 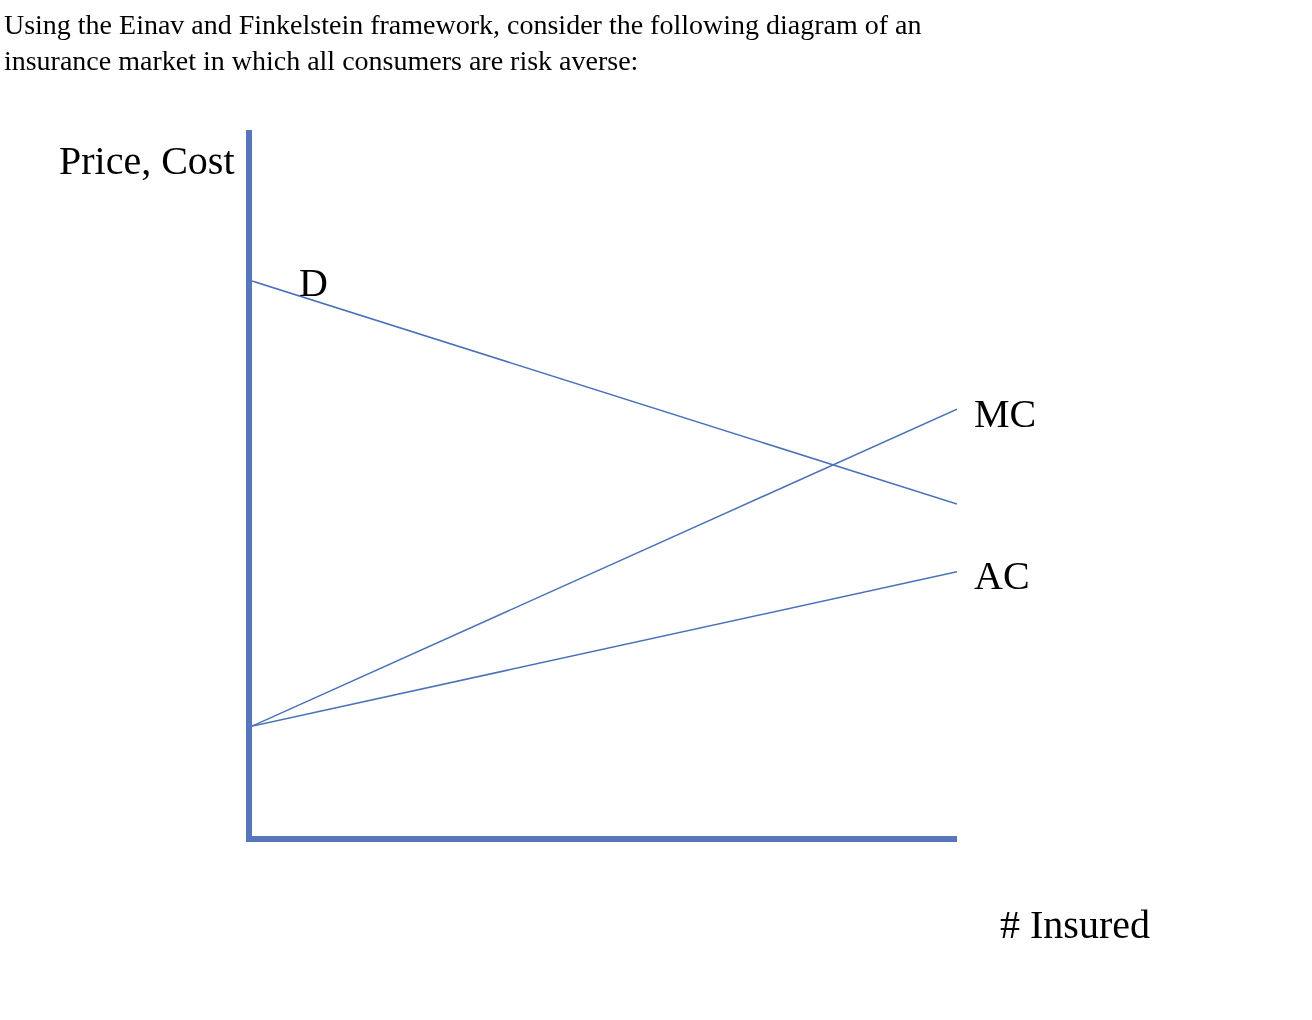 I want to click on series-label: MC, so click(x=1005, y=413).